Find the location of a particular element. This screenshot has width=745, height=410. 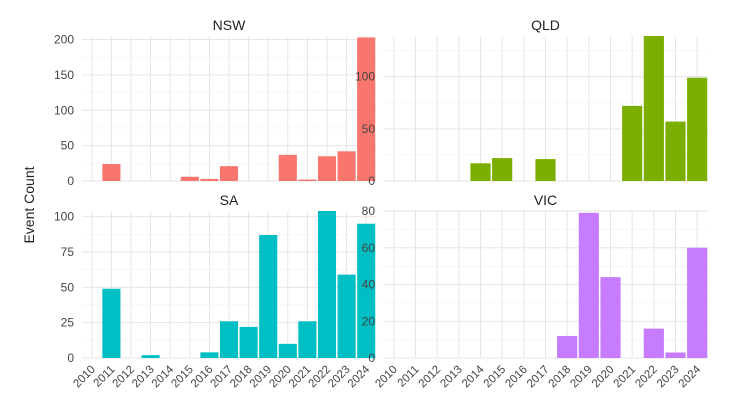

y-tick-label: 40 is located at coordinates (369, 285).